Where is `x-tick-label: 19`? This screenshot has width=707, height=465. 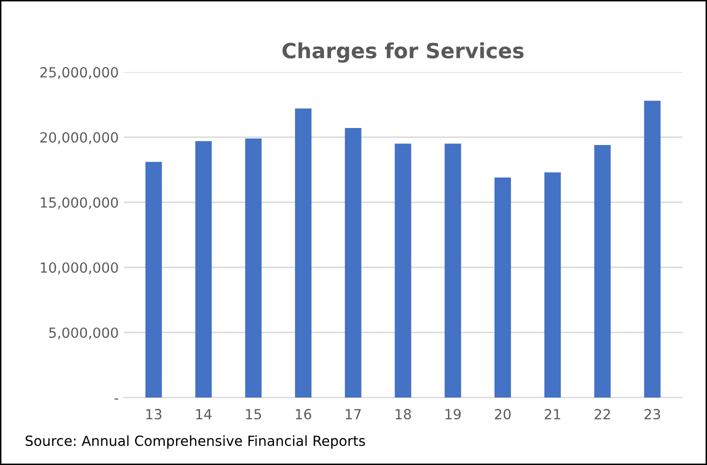 x-tick-label: 19 is located at coordinates (453, 414).